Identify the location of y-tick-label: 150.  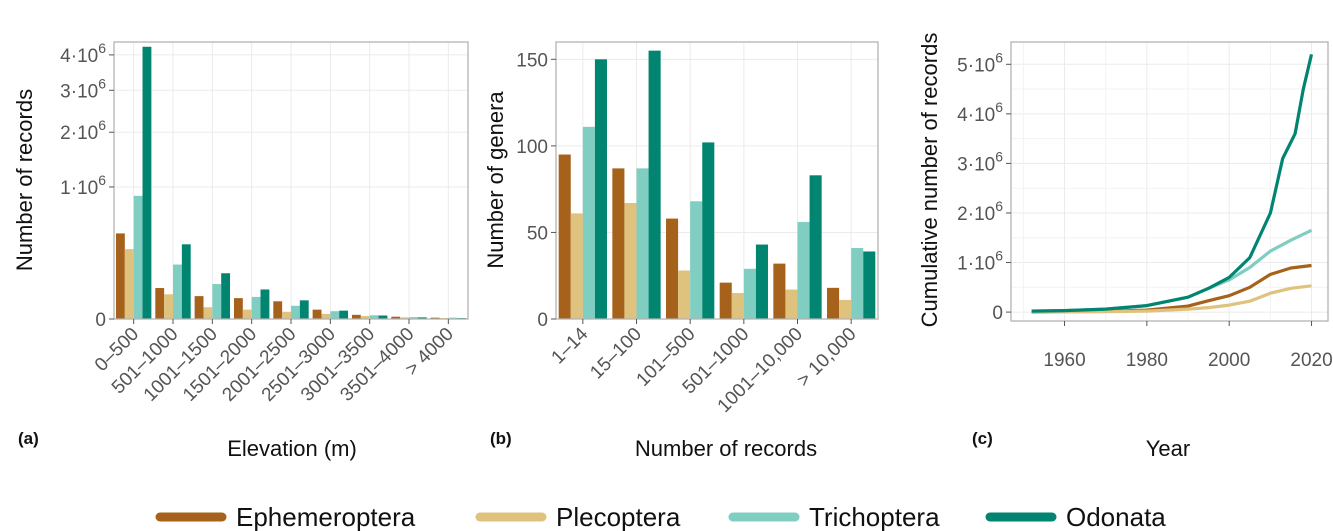
(532, 60).